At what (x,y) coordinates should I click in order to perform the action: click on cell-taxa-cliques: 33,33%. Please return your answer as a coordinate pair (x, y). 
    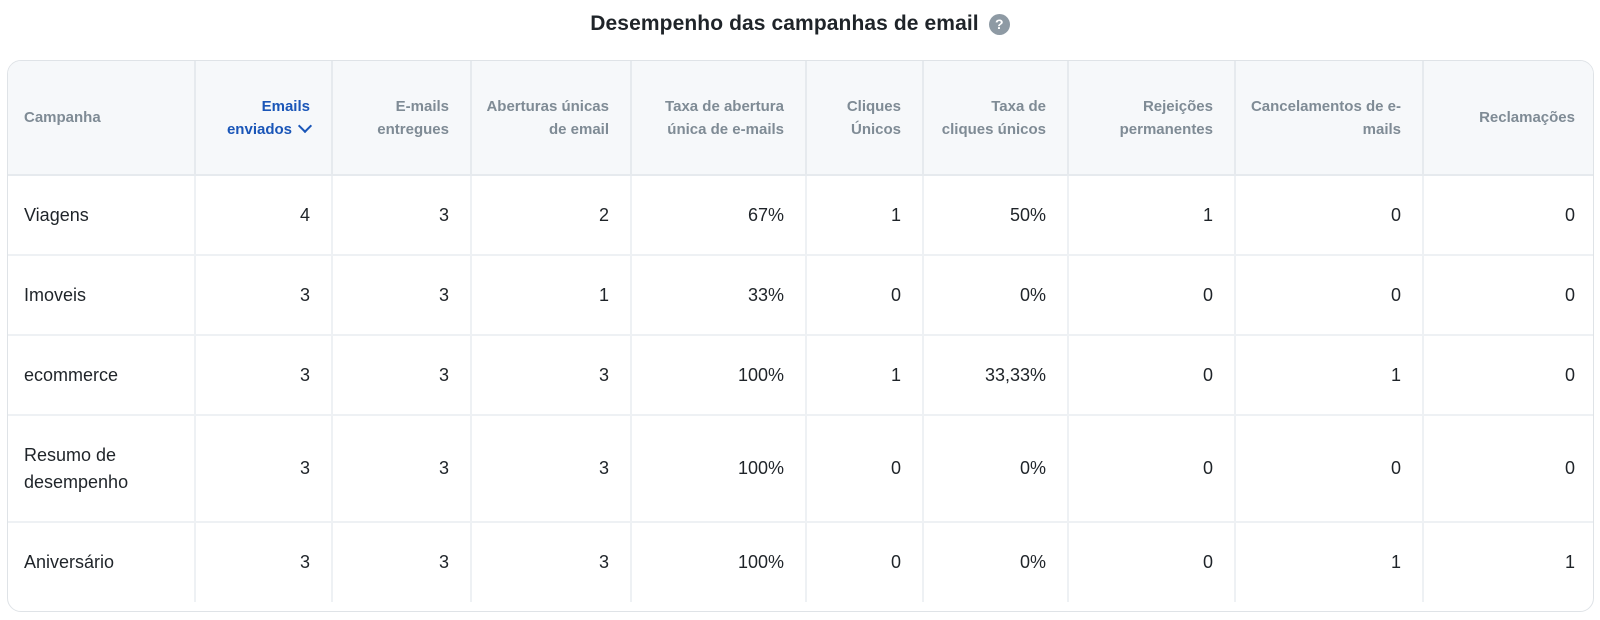
    Looking at the image, I should click on (996, 375).